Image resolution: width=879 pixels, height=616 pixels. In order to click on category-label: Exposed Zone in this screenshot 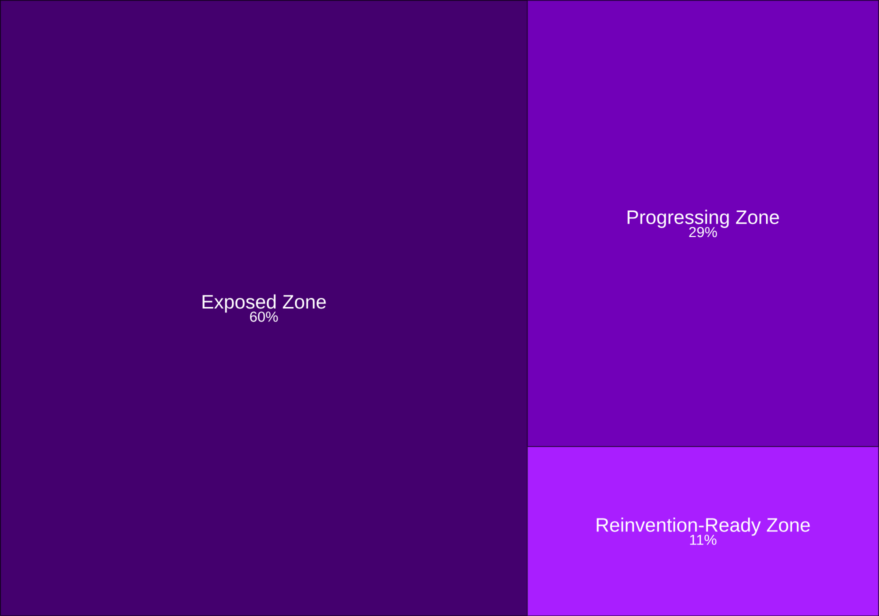, I will do `click(264, 303)`.